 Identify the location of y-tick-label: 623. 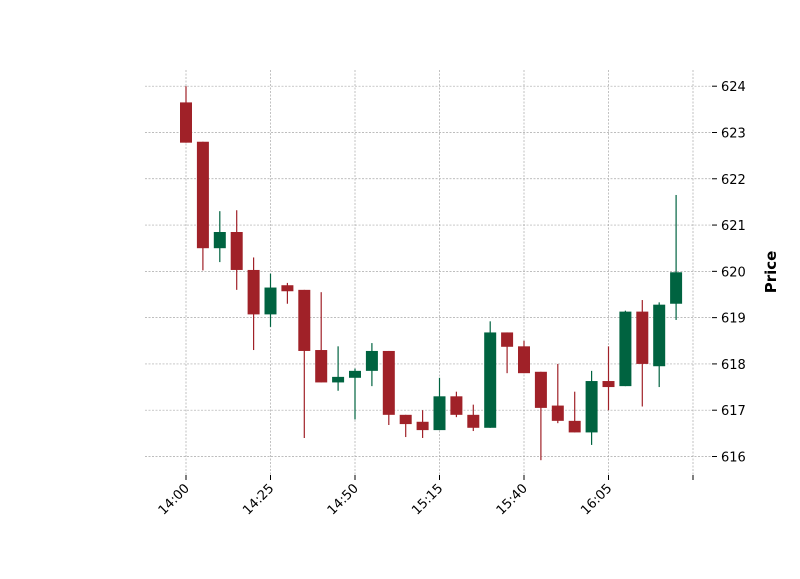
(733, 133).